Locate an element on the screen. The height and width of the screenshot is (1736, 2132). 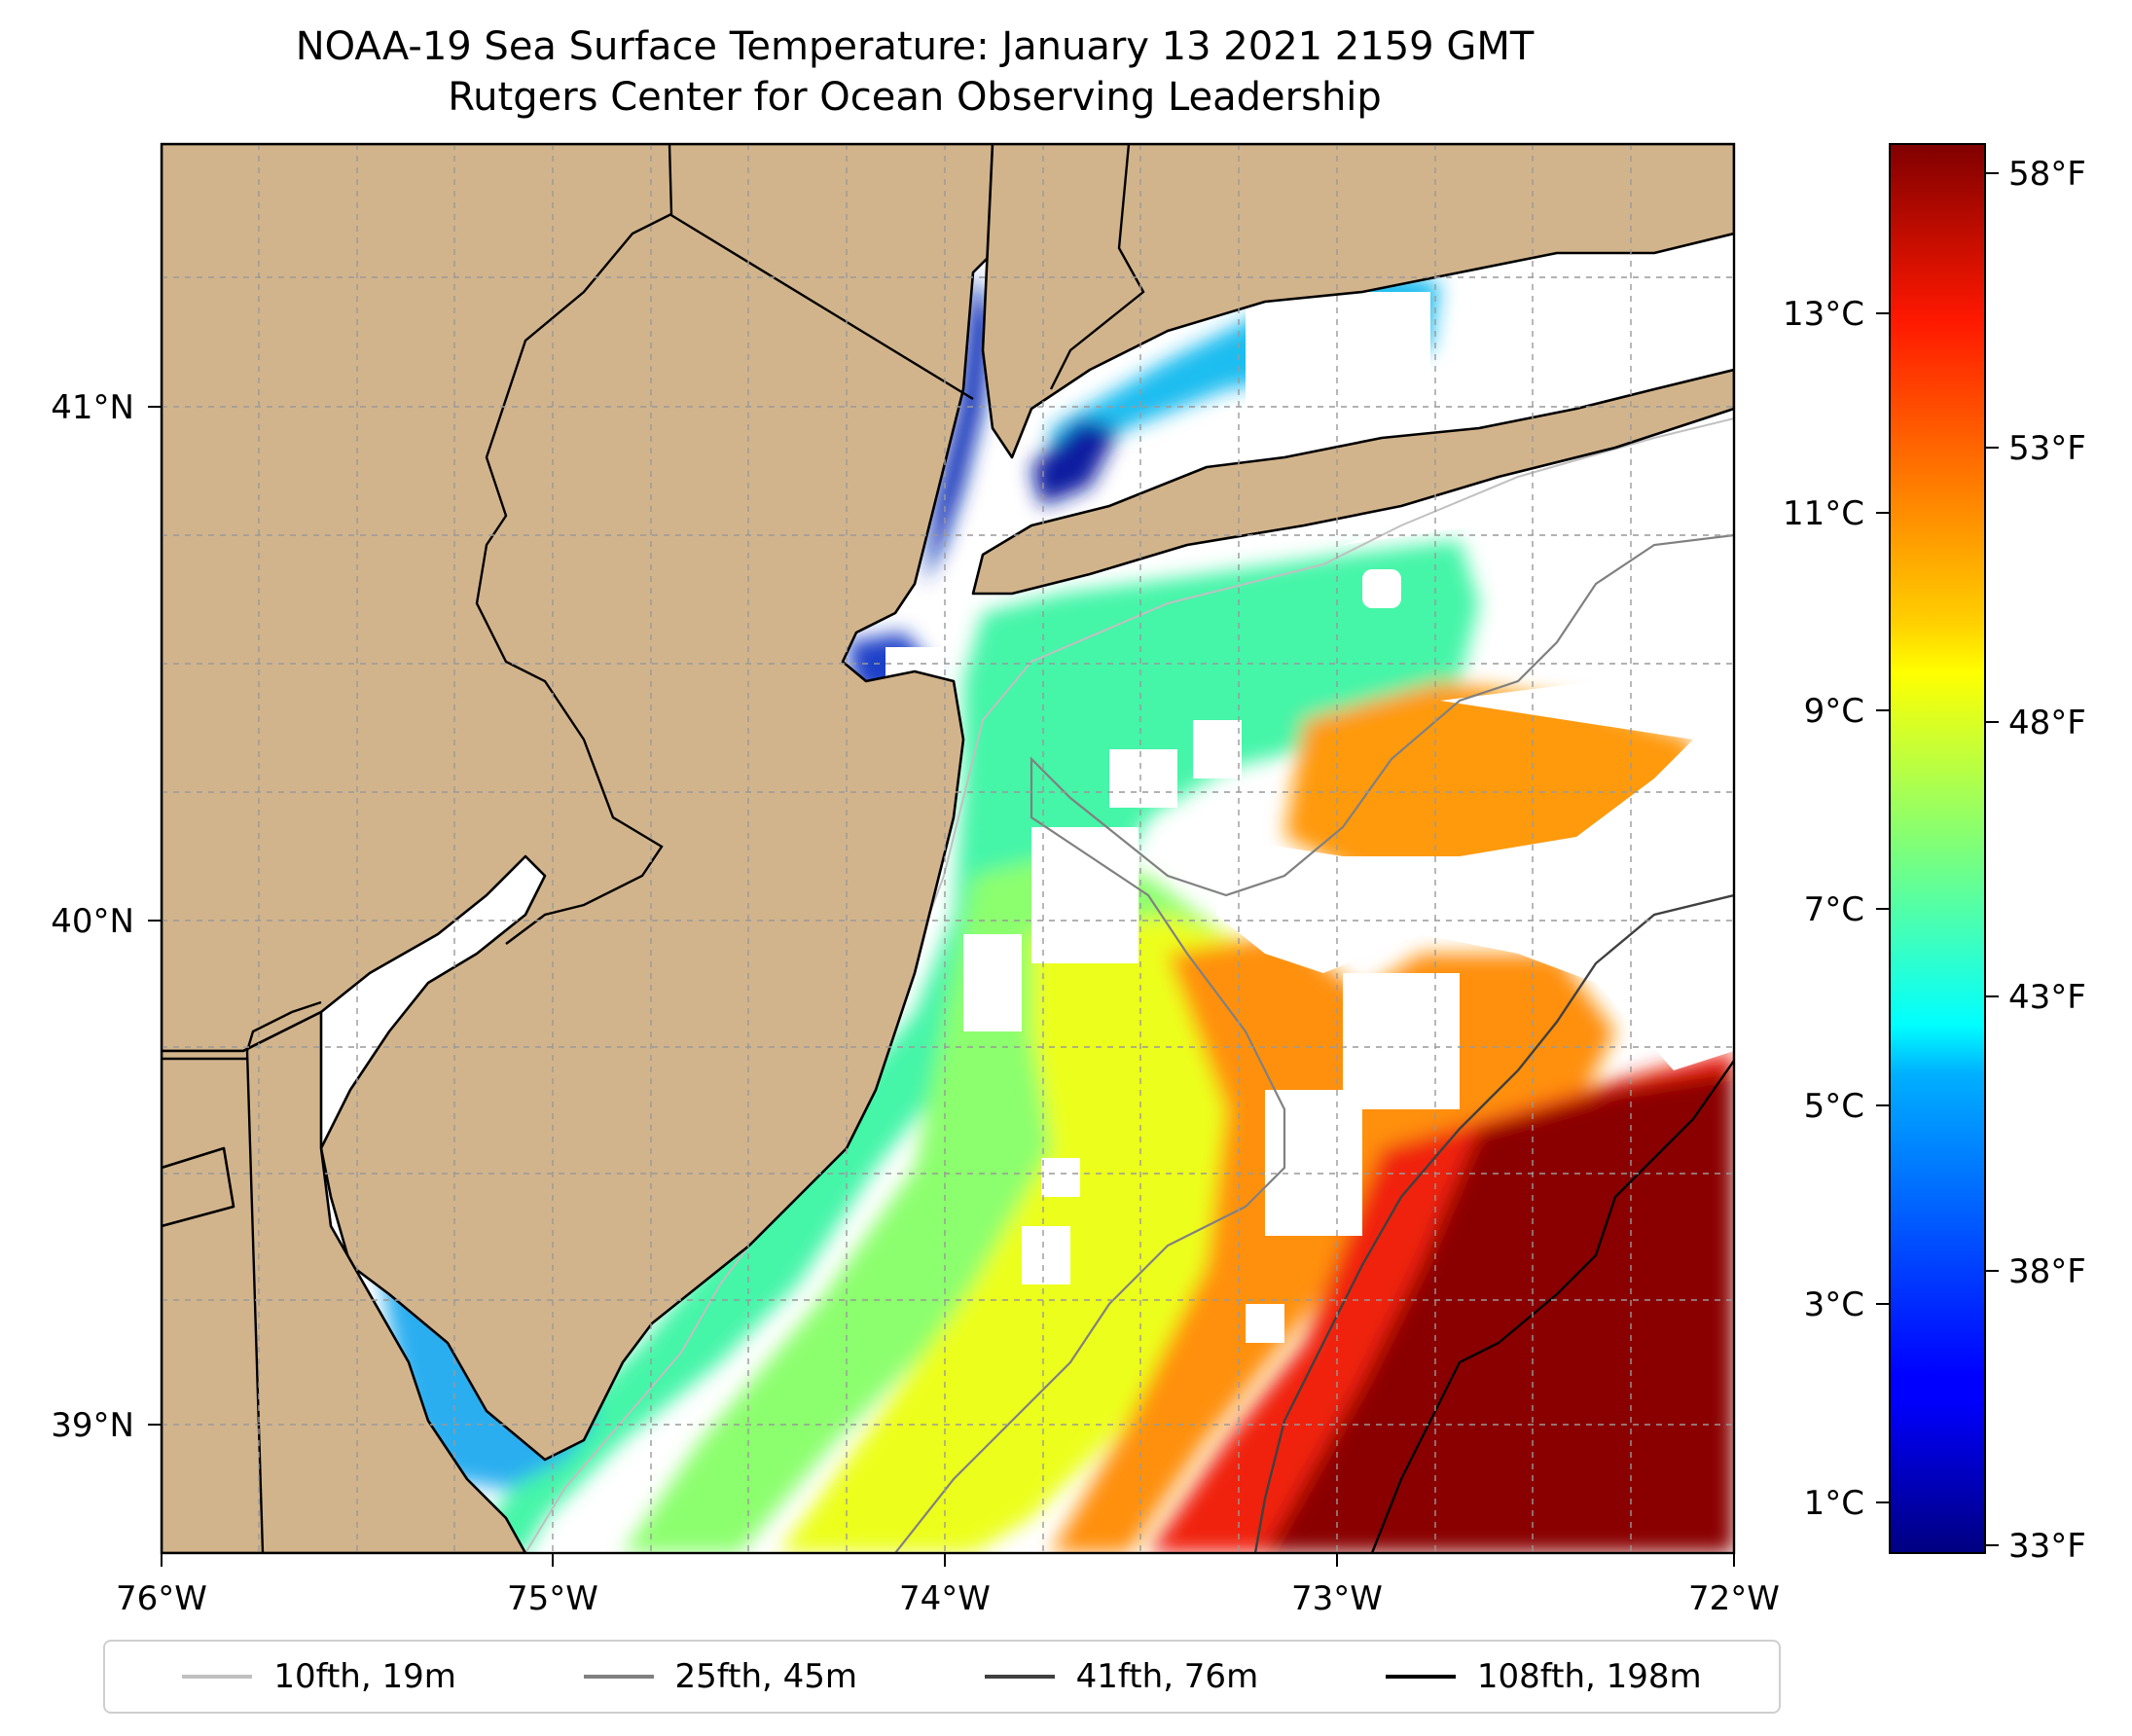
legend-entry-41fth: 41fth, 76m is located at coordinates (1121, 1677).